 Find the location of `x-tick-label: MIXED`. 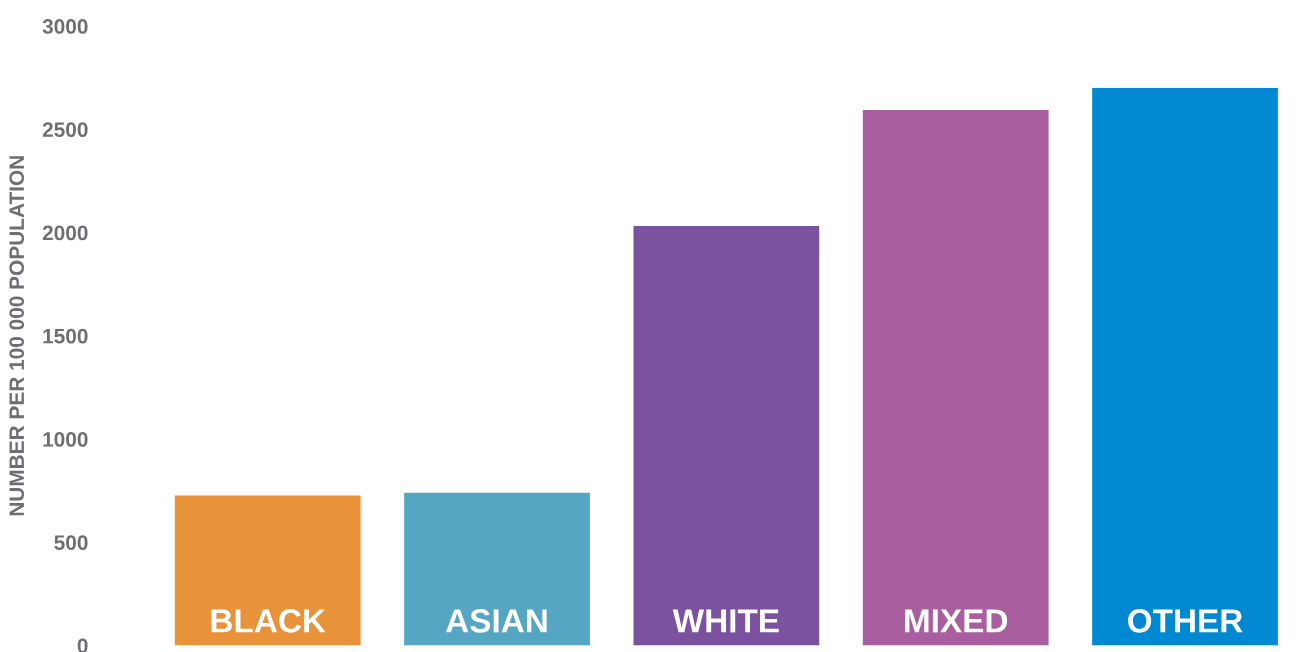

x-tick-label: MIXED is located at coordinates (956, 621).